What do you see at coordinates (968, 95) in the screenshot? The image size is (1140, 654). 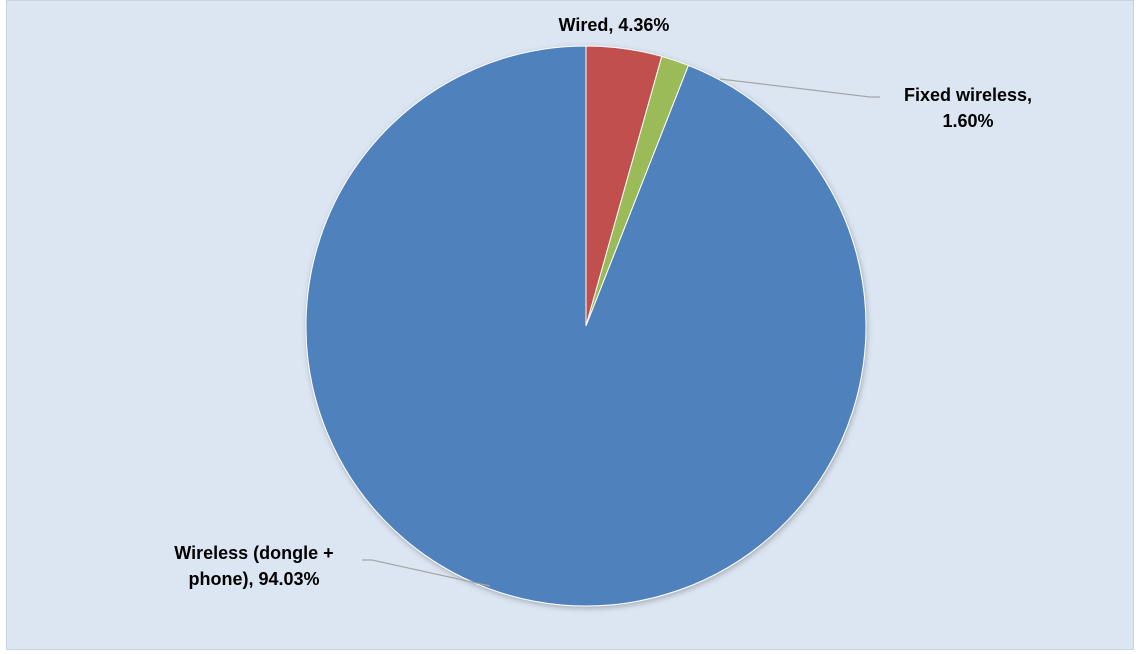 I see `slice-label-line: Fixed wireless,` at bounding box center [968, 95].